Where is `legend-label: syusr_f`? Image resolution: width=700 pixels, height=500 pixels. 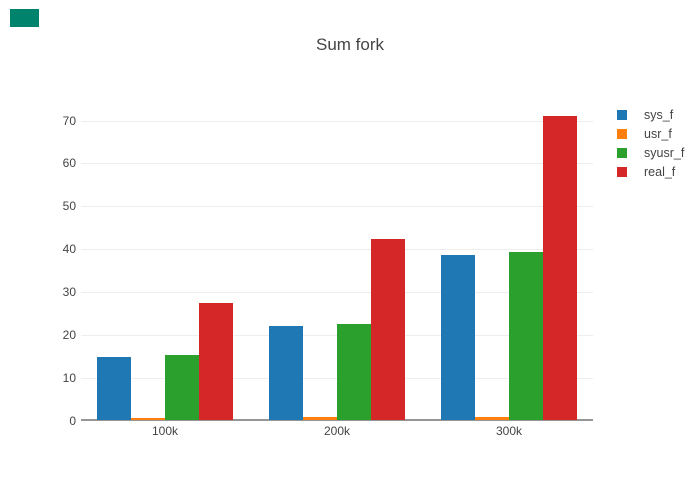 legend-label: syusr_f is located at coordinates (664, 152).